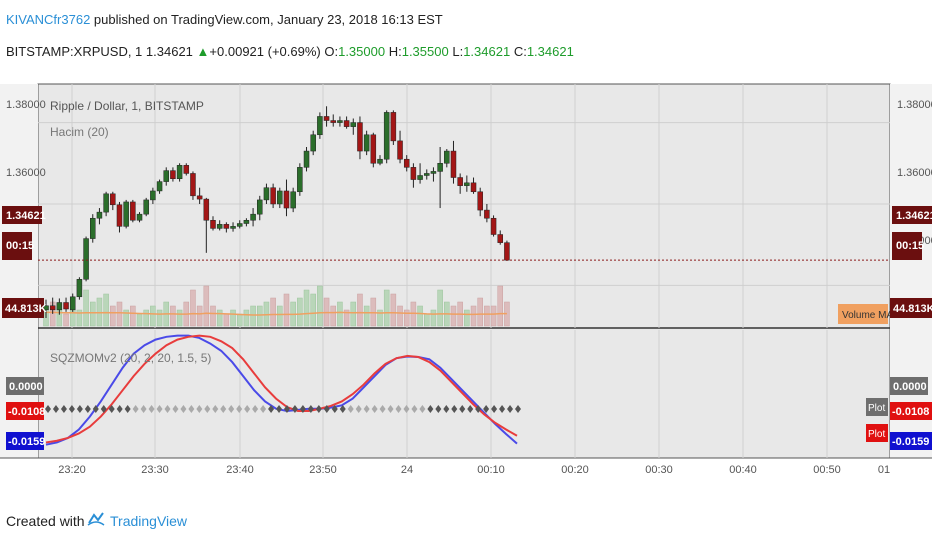 The height and width of the screenshot is (550, 932). Describe the element at coordinates (827, 470) in the screenshot. I see `time-tick: 00:50` at that location.